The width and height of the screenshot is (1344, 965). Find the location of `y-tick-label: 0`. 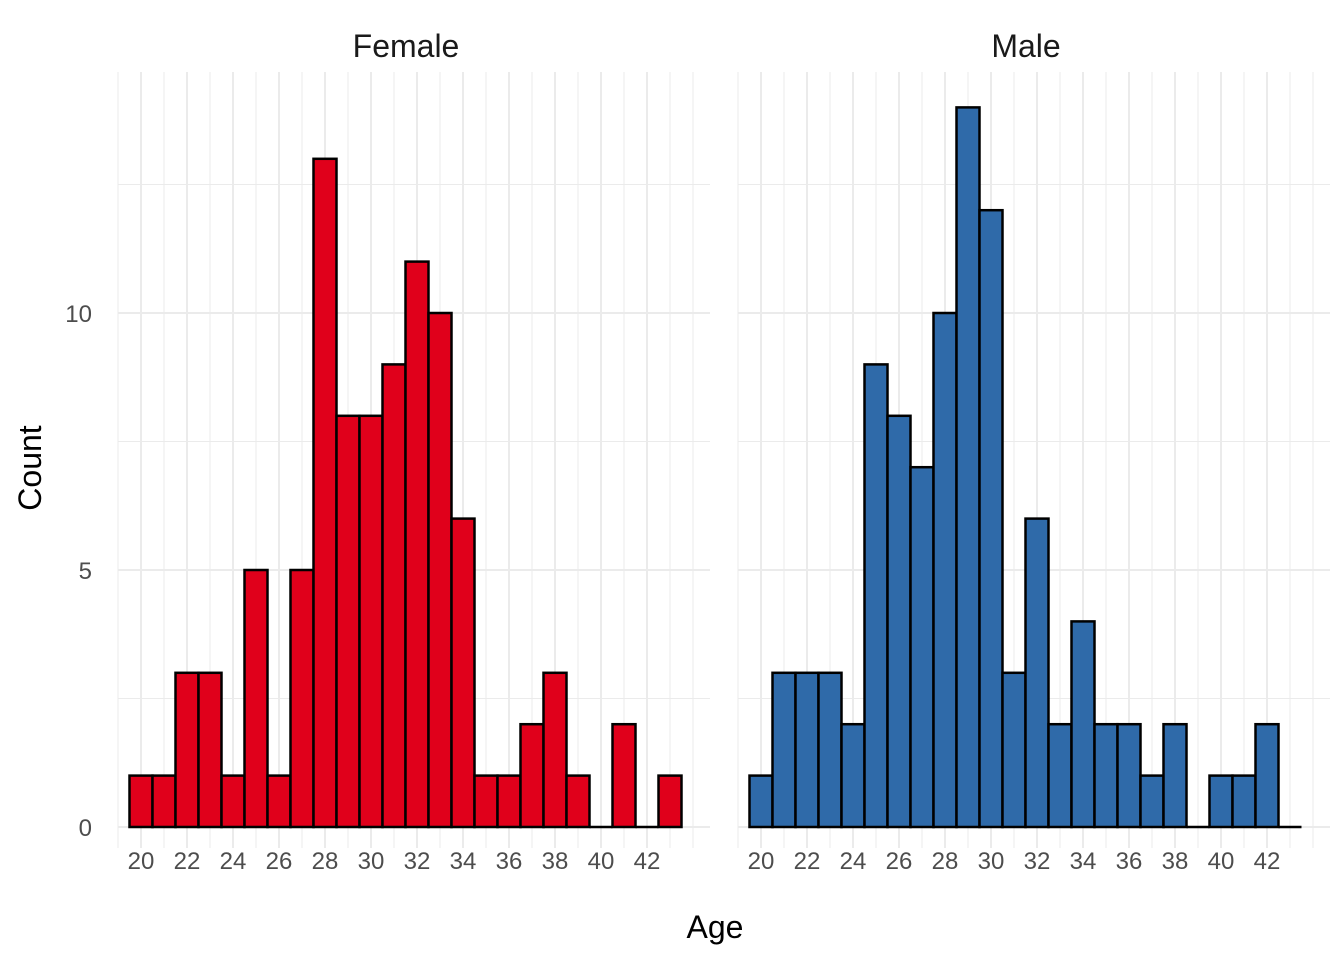

y-tick-label: 0 is located at coordinates (85, 828).